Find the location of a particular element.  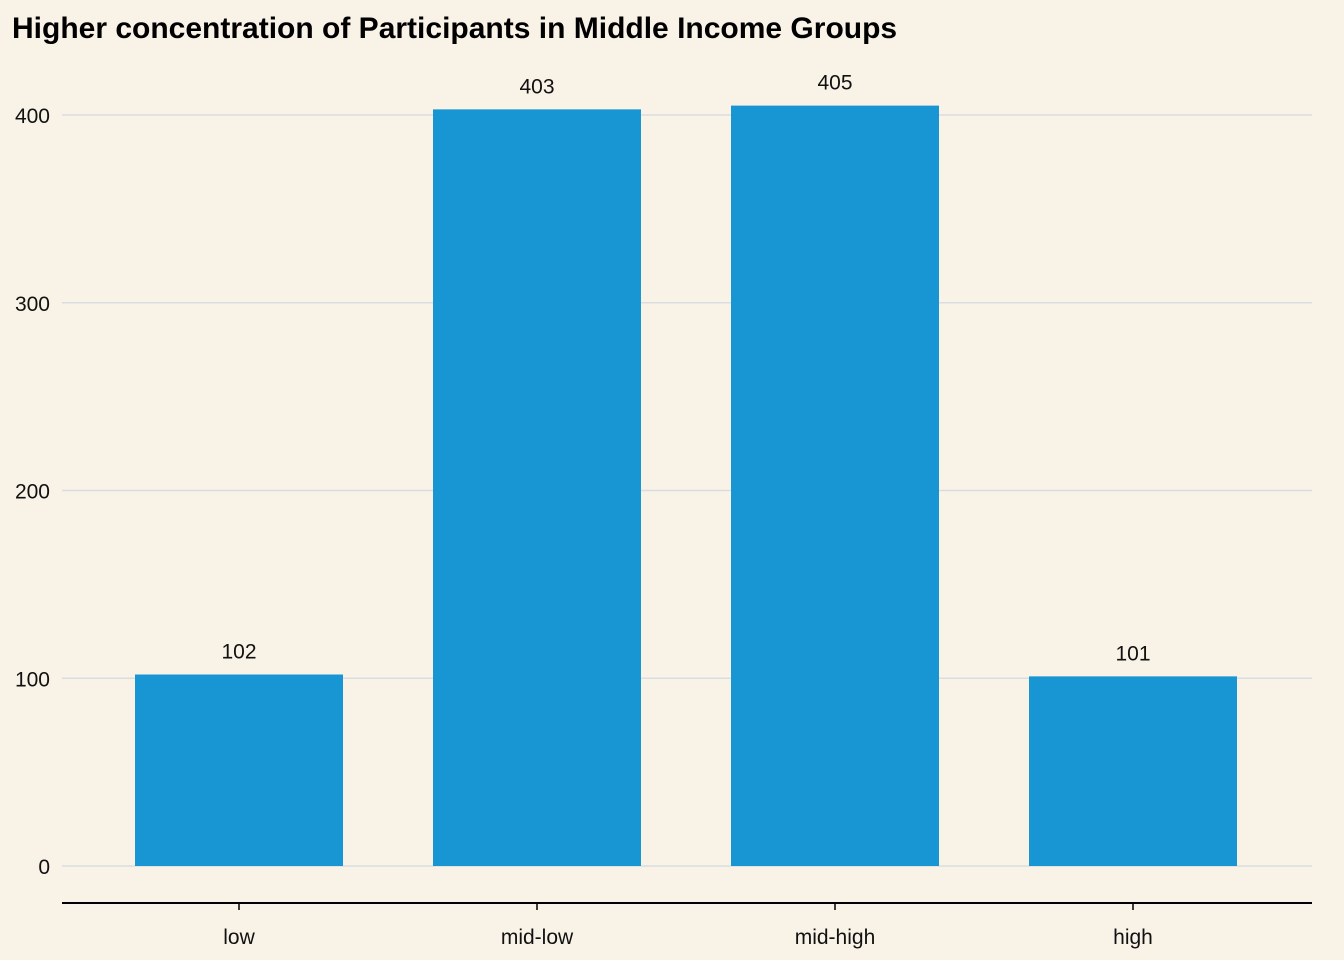

x-tick-label: mid-low is located at coordinates (537, 937).